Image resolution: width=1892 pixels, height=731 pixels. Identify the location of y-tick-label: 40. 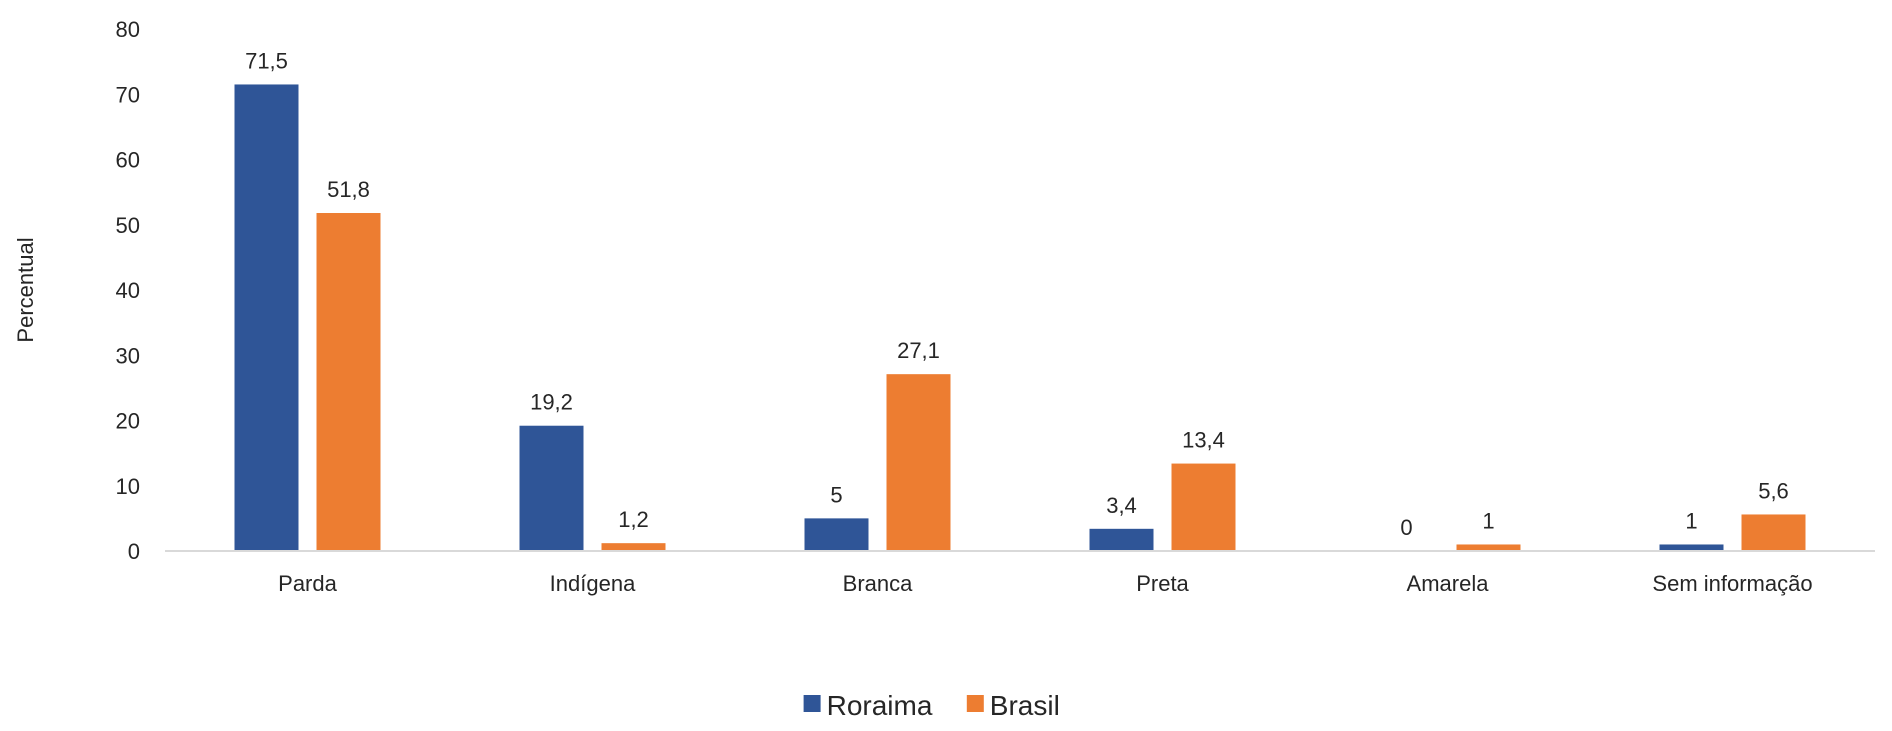
(128, 290).